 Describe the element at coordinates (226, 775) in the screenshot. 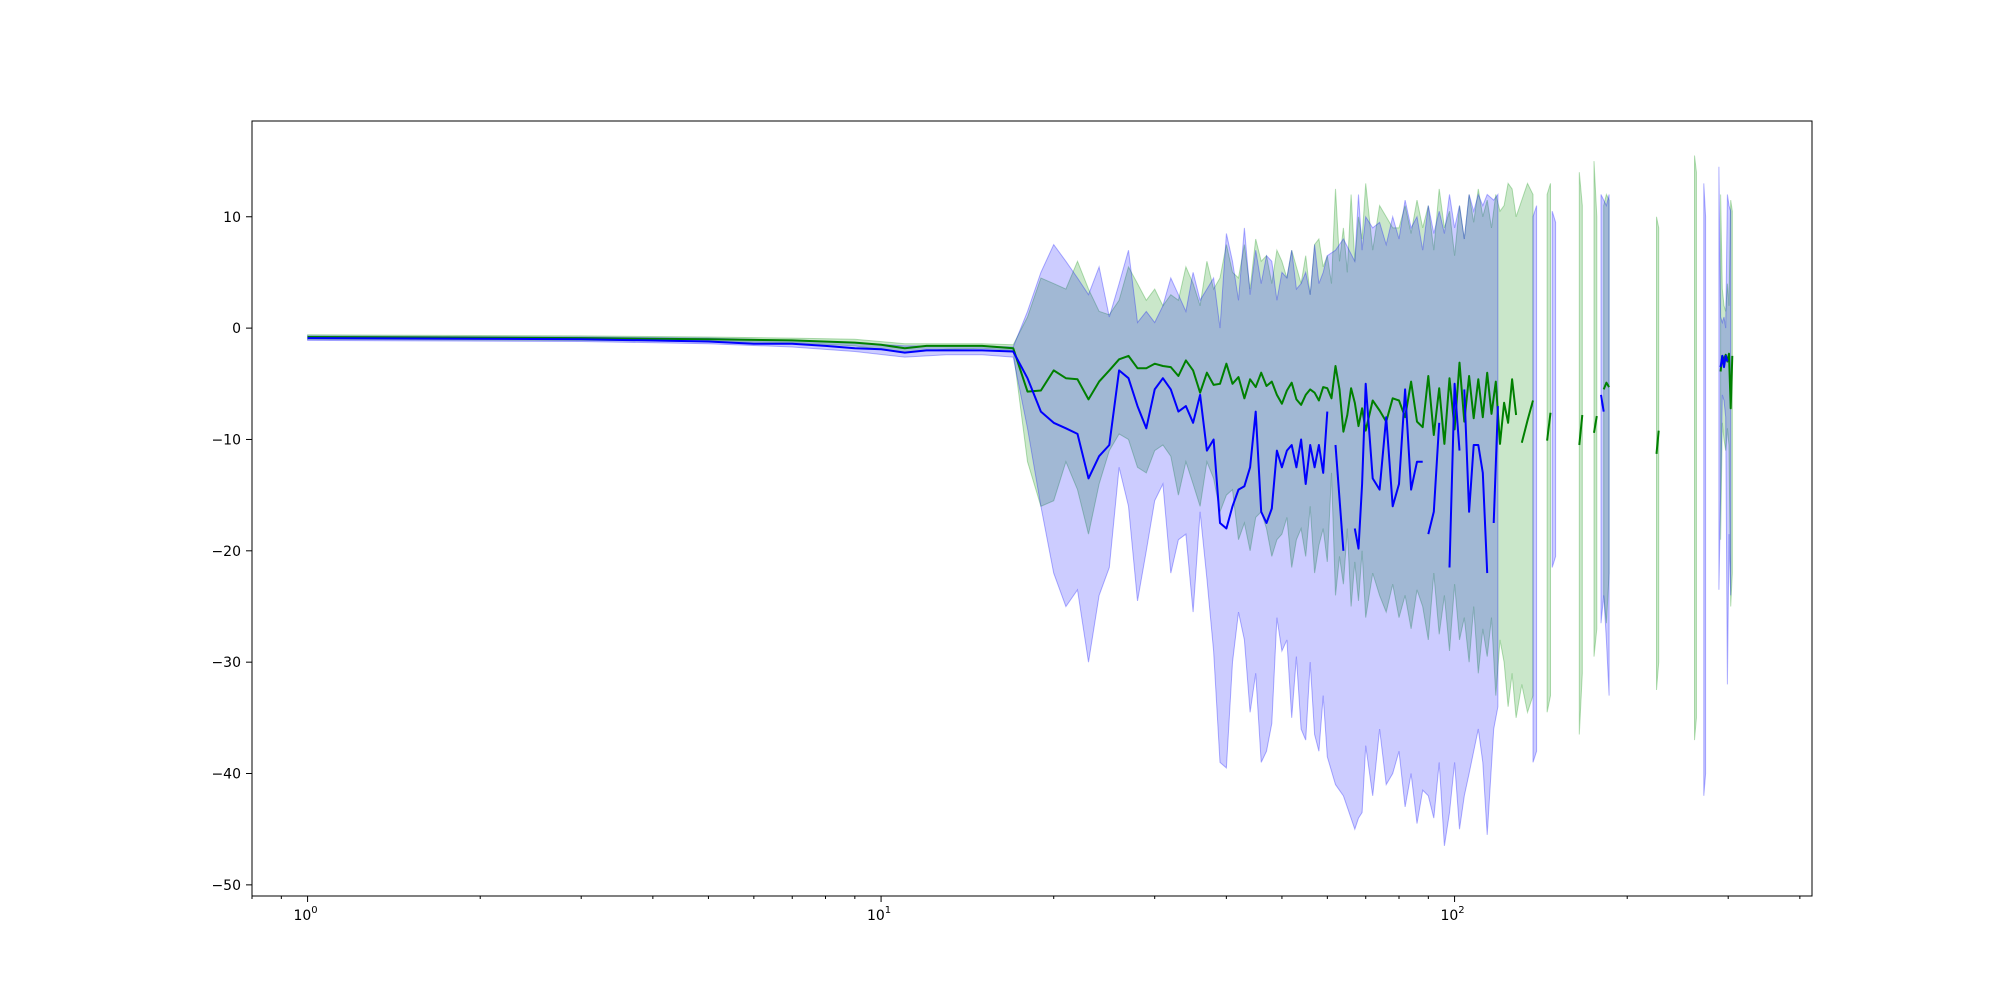

I see `y-tick-label-5: −40` at that location.